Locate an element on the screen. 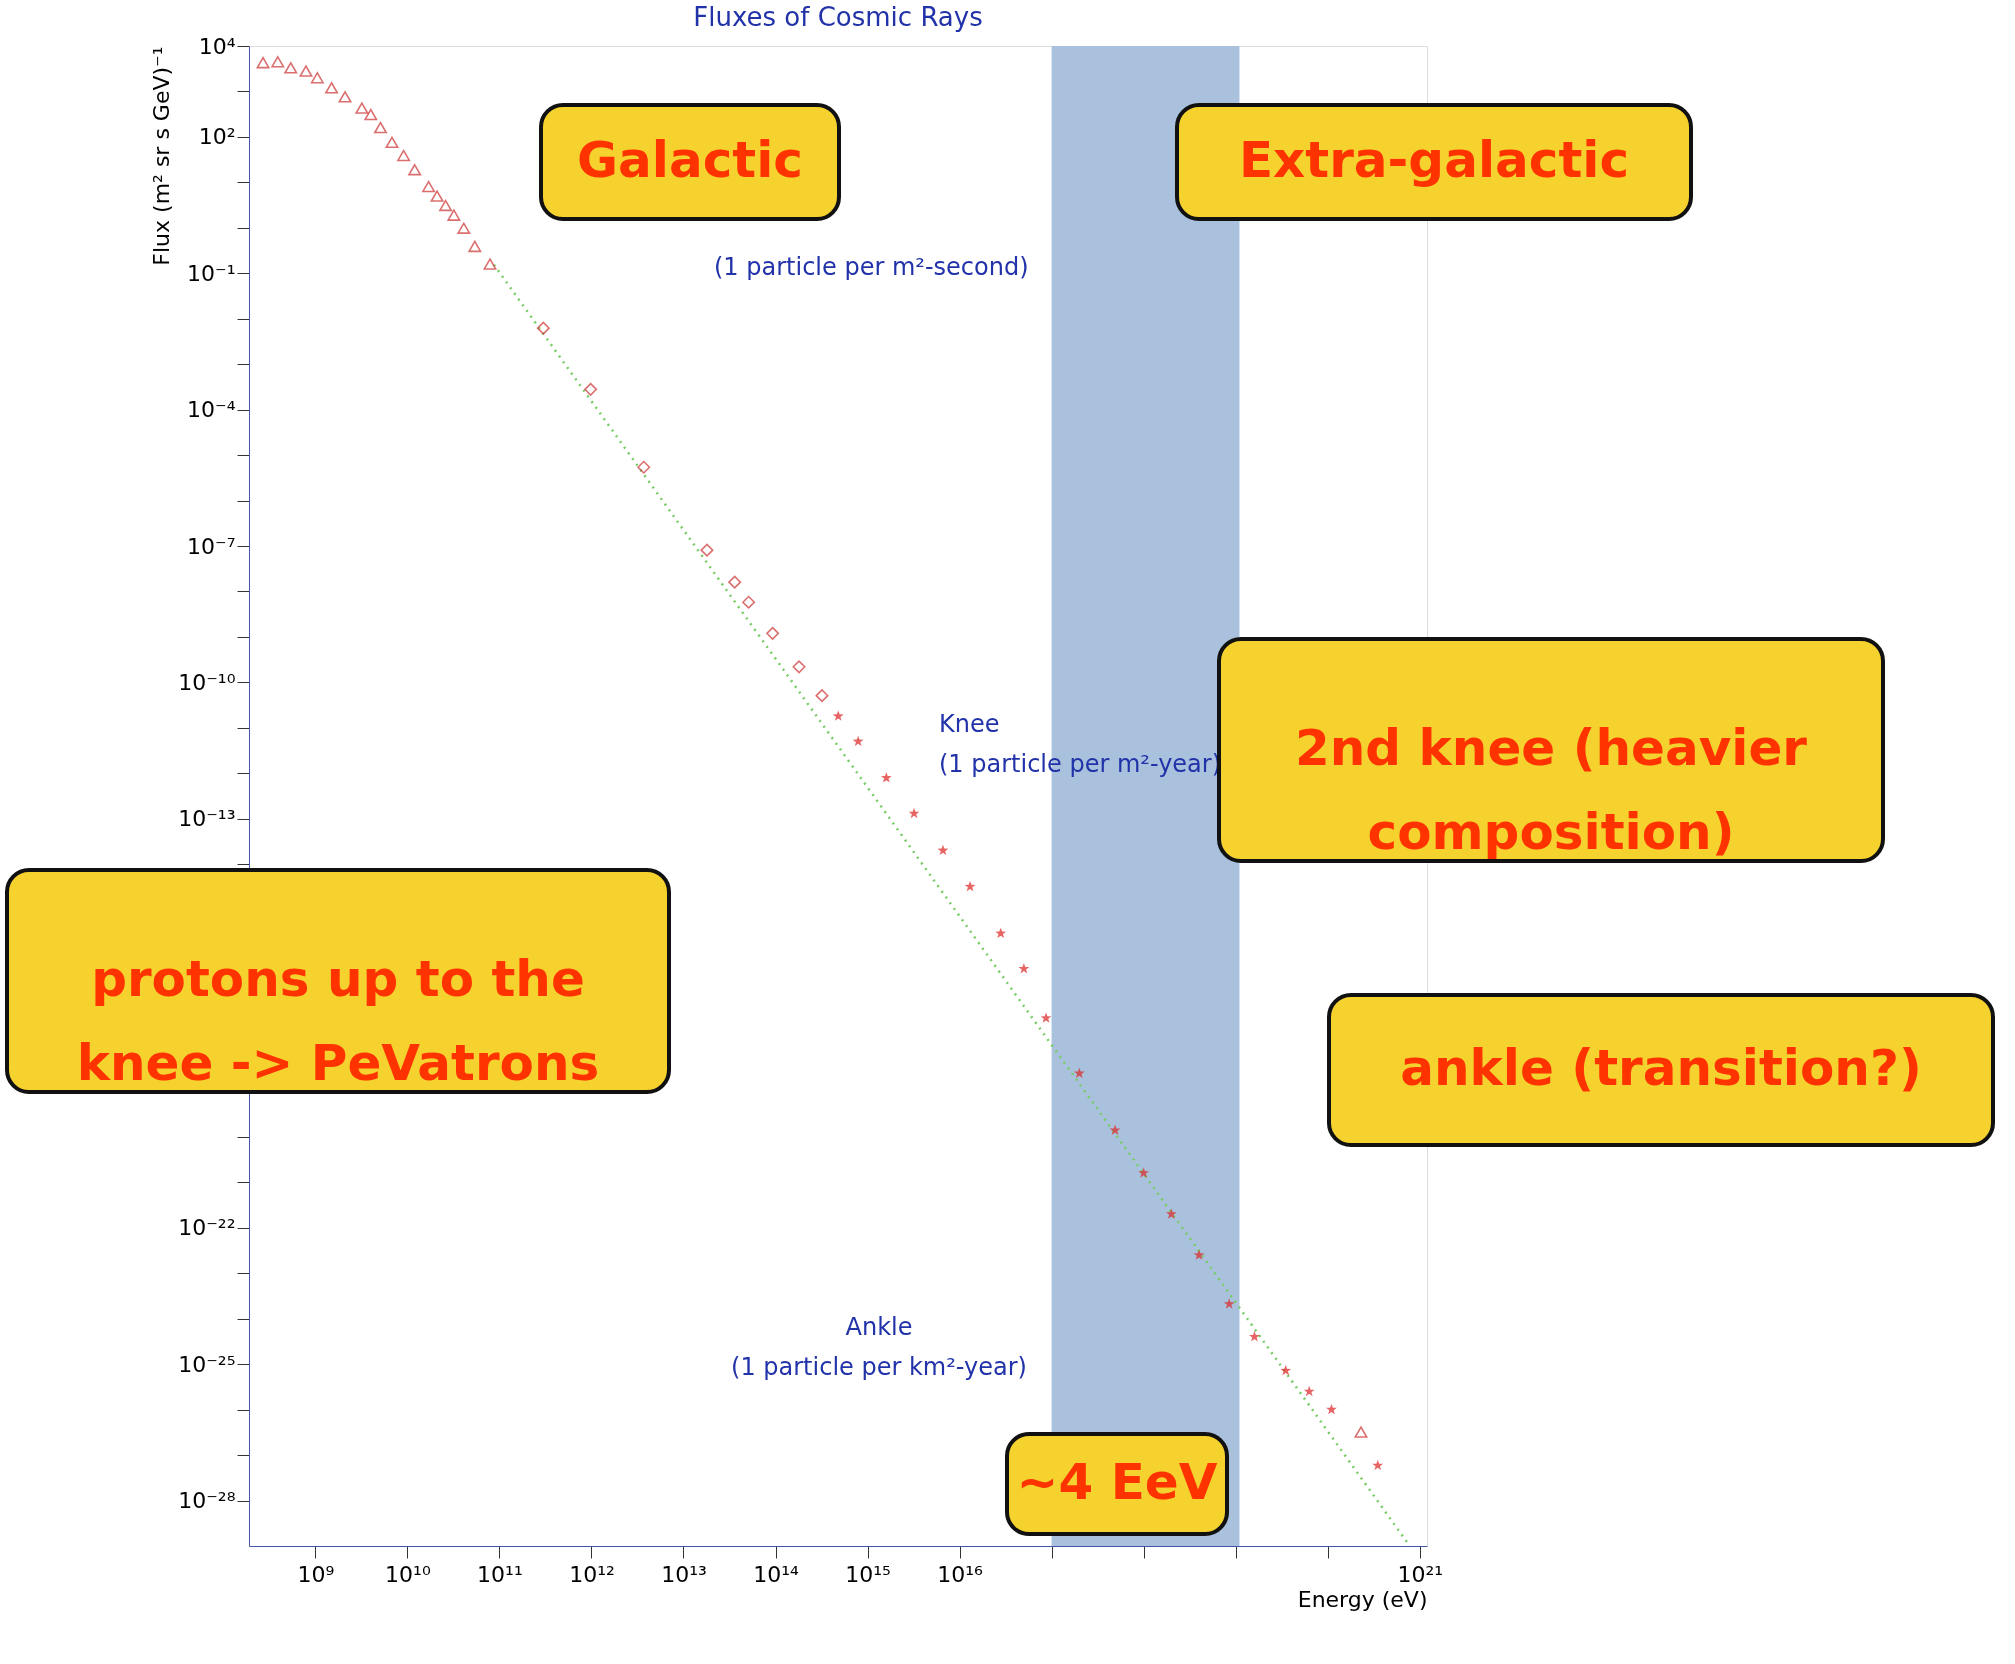 This screenshot has width=2015, height=1664. annotation: ankle (transition?) is located at coordinates (1661, 1068).